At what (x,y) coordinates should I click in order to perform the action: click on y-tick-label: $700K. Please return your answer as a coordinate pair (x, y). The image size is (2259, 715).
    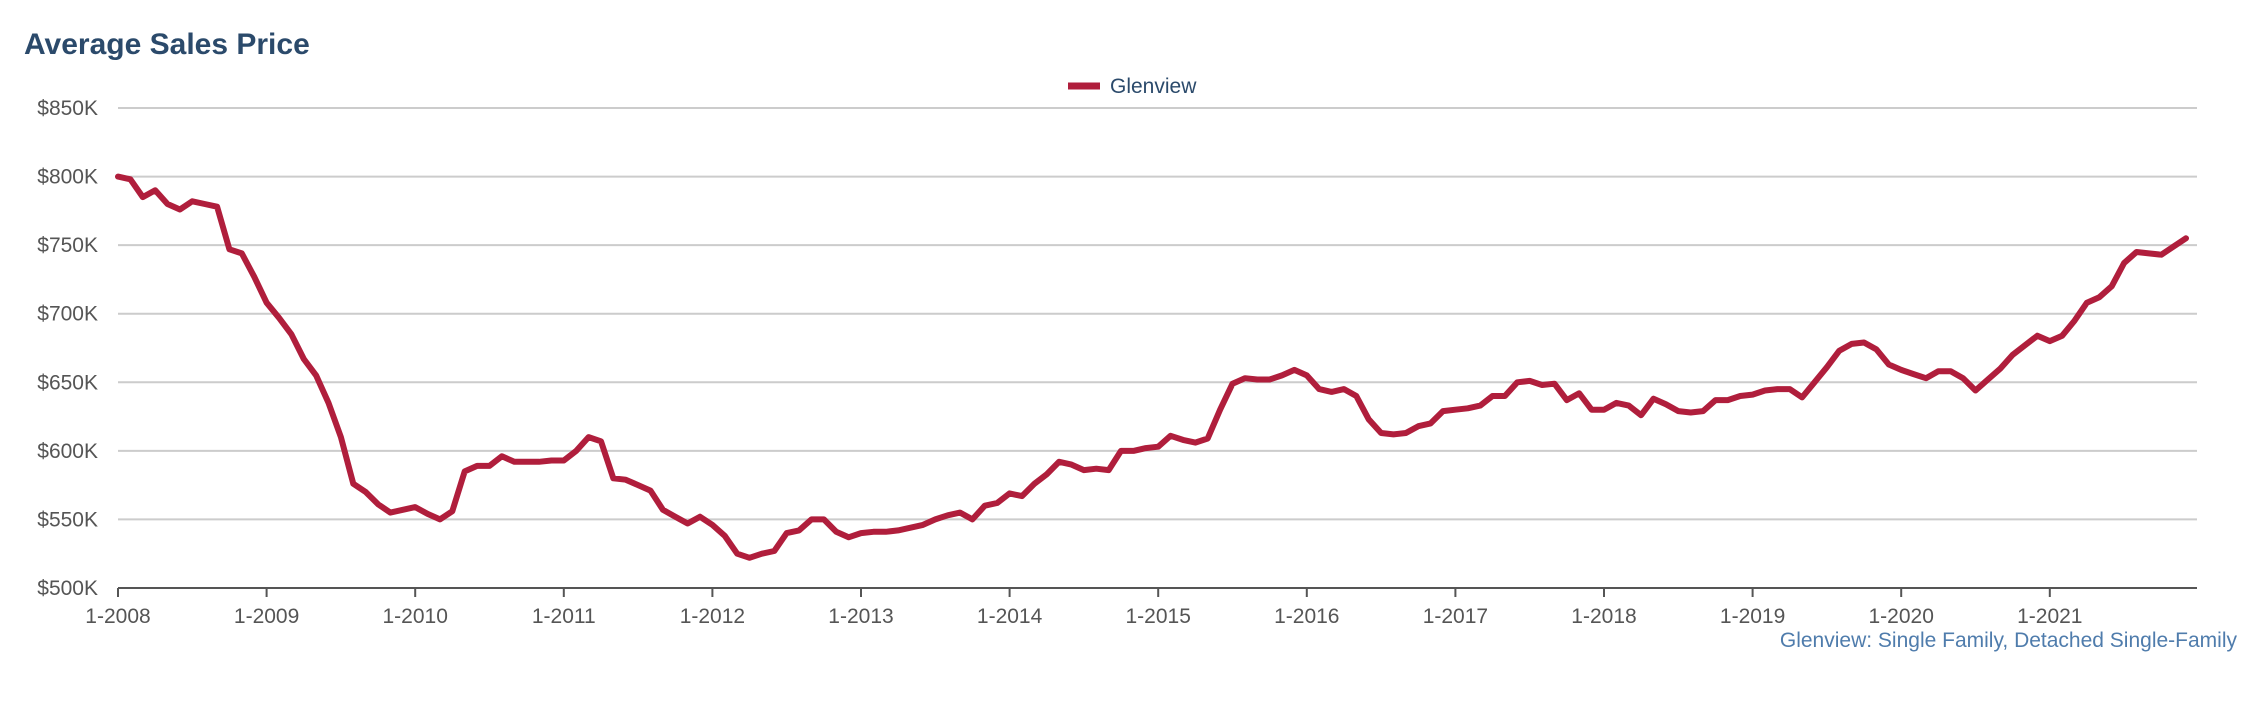
    Looking at the image, I should click on (67, 314).